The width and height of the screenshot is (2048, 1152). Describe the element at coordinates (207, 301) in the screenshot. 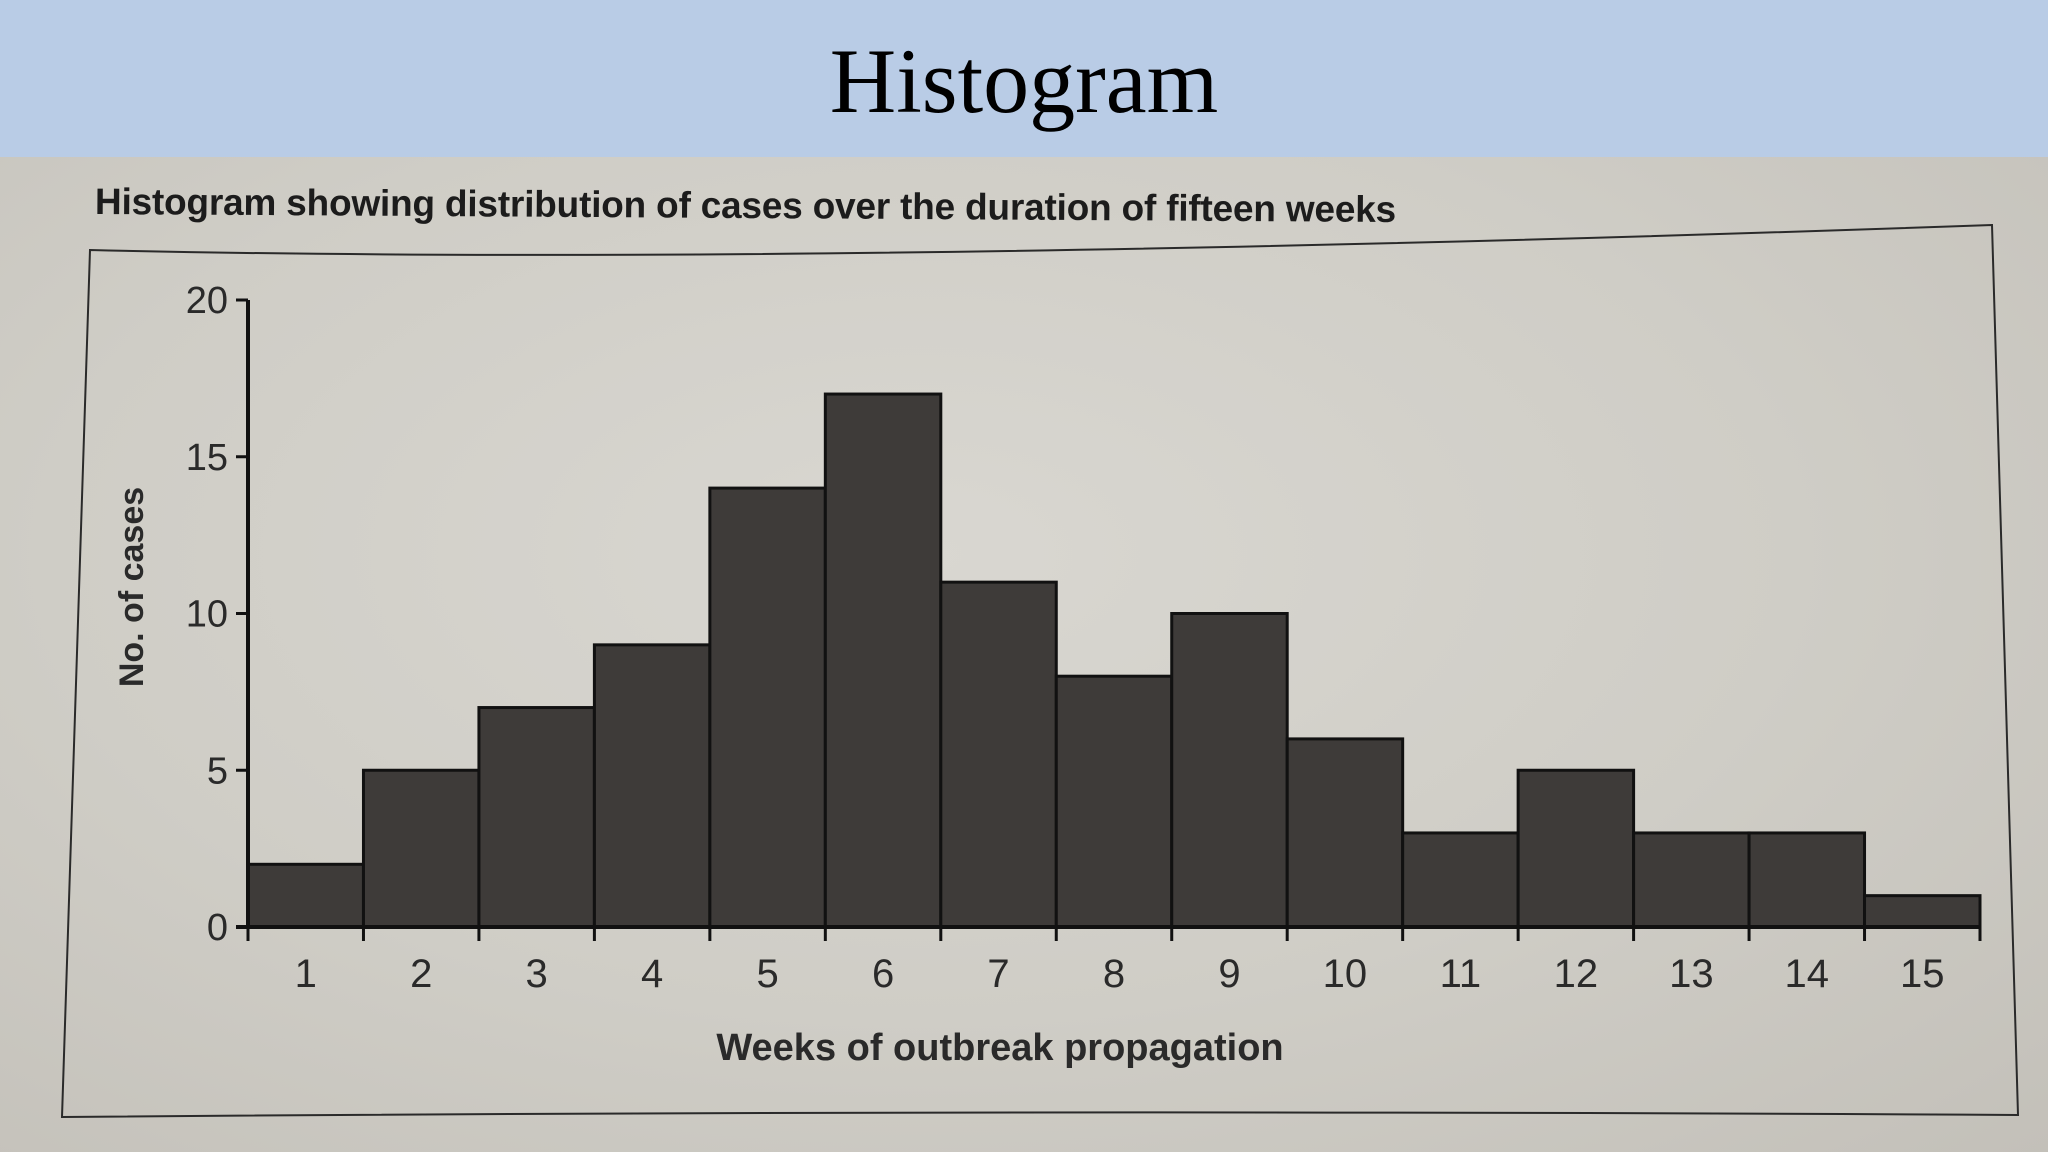

I see `y-tick-label: 20` at that location.